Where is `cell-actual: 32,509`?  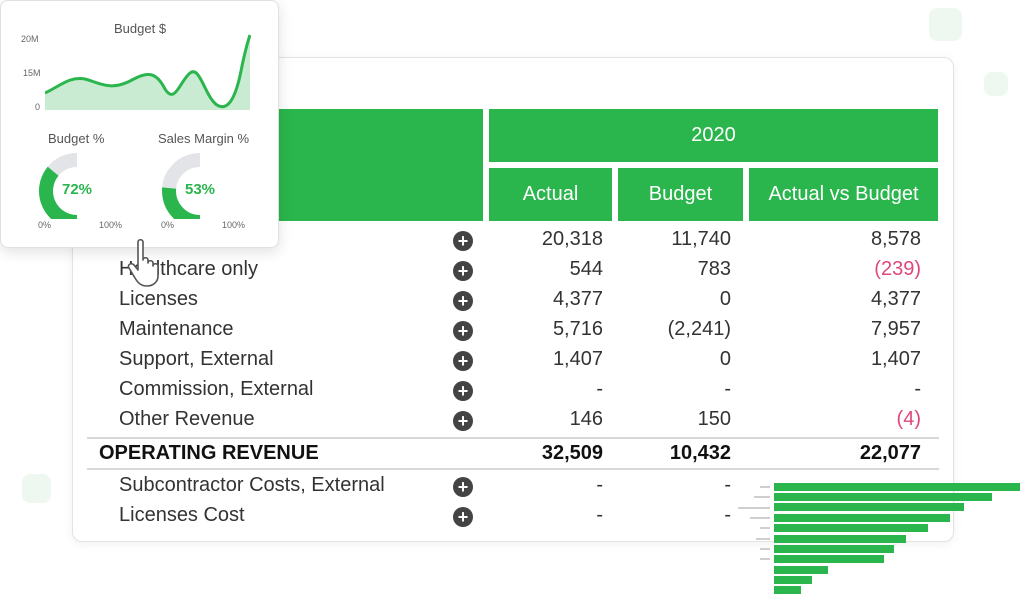 cell-actual: 32,509 is located at coordinates (572, 453).